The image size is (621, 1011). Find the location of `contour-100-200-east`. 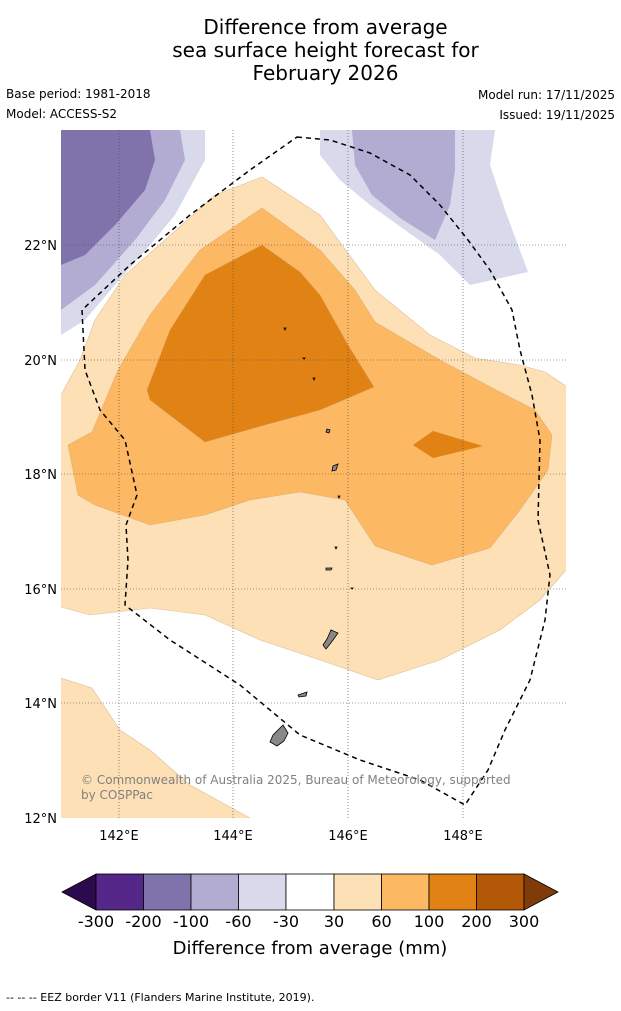

contour-100-200-east is located at coordinates (448, 444).